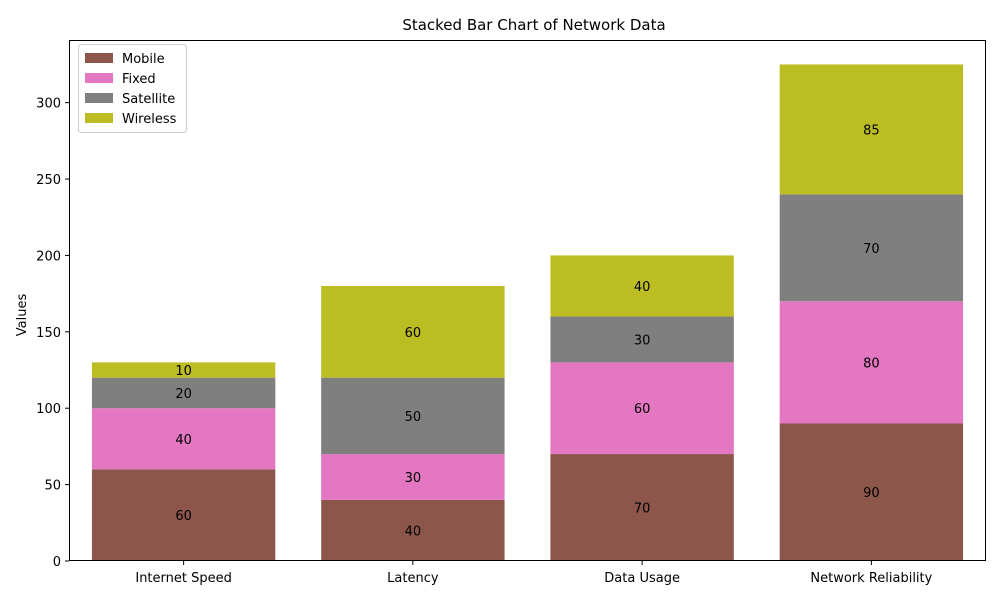 The width and height of the screenshot is (1000, 600). What do you see at coordinates (871, 578) in the screenshot?
I see `x-tick-label-3: Network Reliability` at bounding box center [871, 578].